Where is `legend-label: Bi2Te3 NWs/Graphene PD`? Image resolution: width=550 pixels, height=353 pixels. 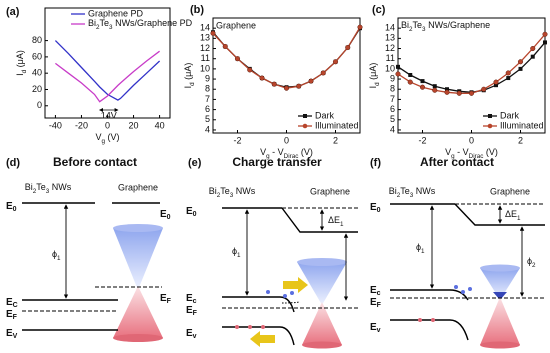 legend-label: Bi2Te3 NWs/Graphene PD is located at coordinates (140, 24).